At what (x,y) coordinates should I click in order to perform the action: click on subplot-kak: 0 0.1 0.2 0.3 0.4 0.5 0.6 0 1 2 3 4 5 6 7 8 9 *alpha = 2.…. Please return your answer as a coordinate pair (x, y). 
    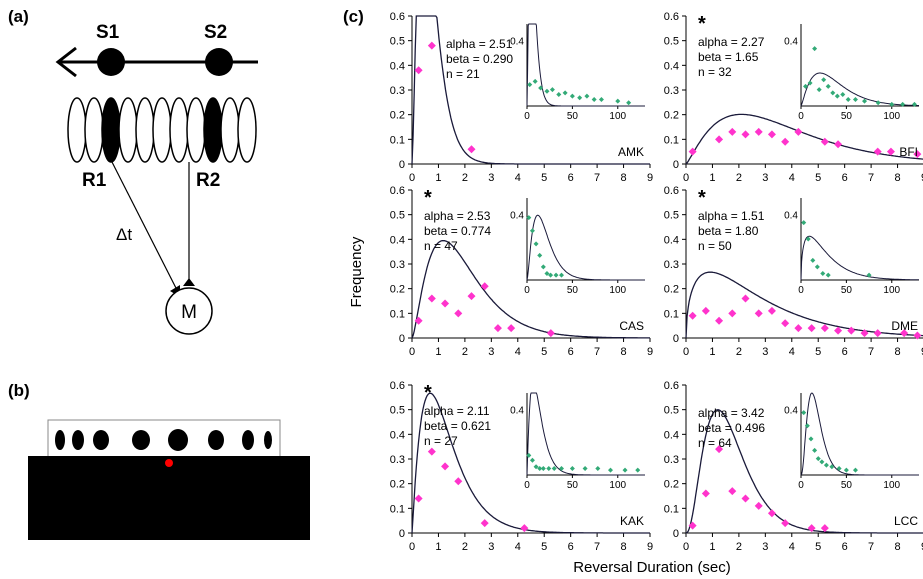
    Looking at the image, I should click on (521, 466).